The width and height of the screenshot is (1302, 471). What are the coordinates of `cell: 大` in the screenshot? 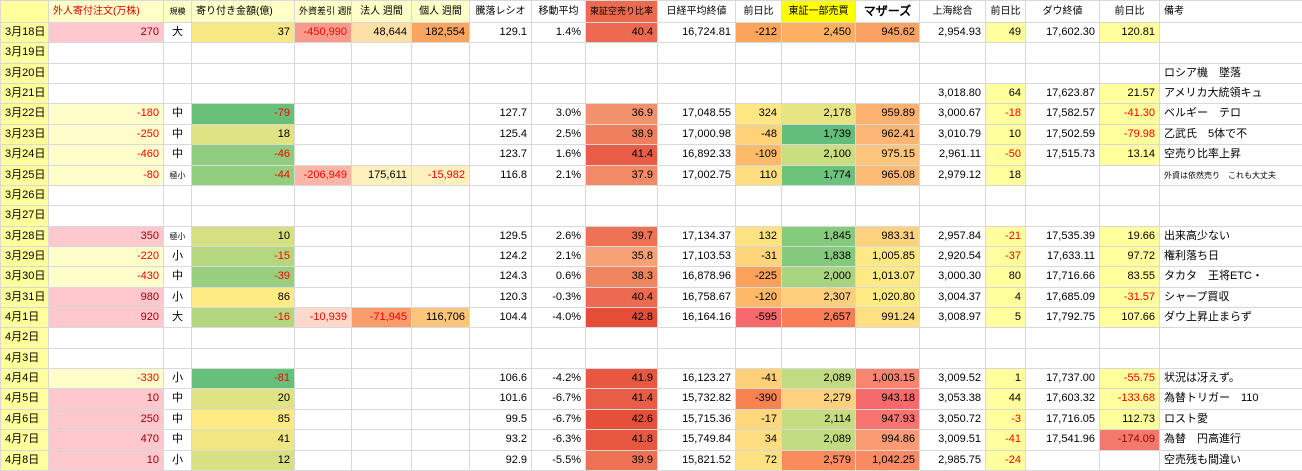 It's located at (178, 318).